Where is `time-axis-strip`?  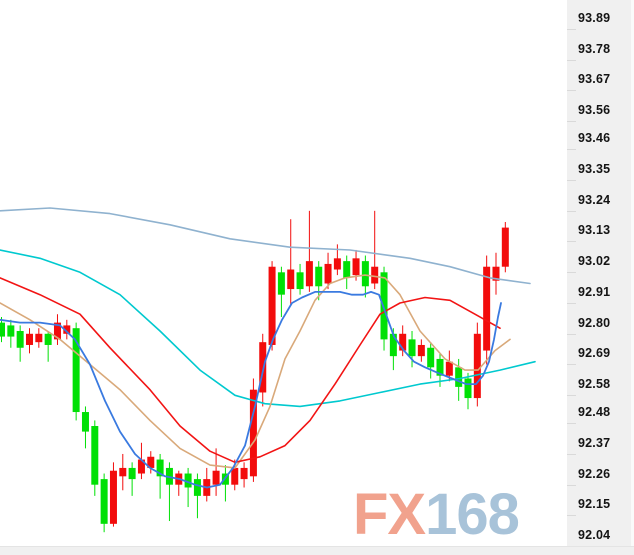
time-axis-strip is located at coordinates (317, 550).